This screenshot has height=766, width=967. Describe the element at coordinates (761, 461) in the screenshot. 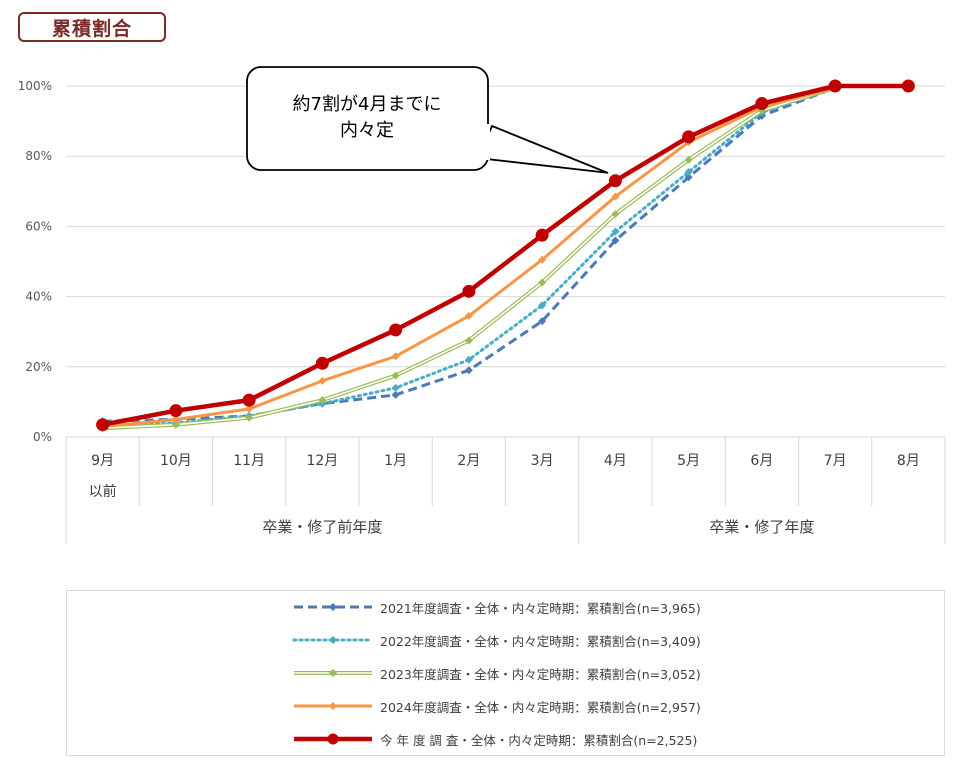

I see `x-tick-label: 6月` at that location.